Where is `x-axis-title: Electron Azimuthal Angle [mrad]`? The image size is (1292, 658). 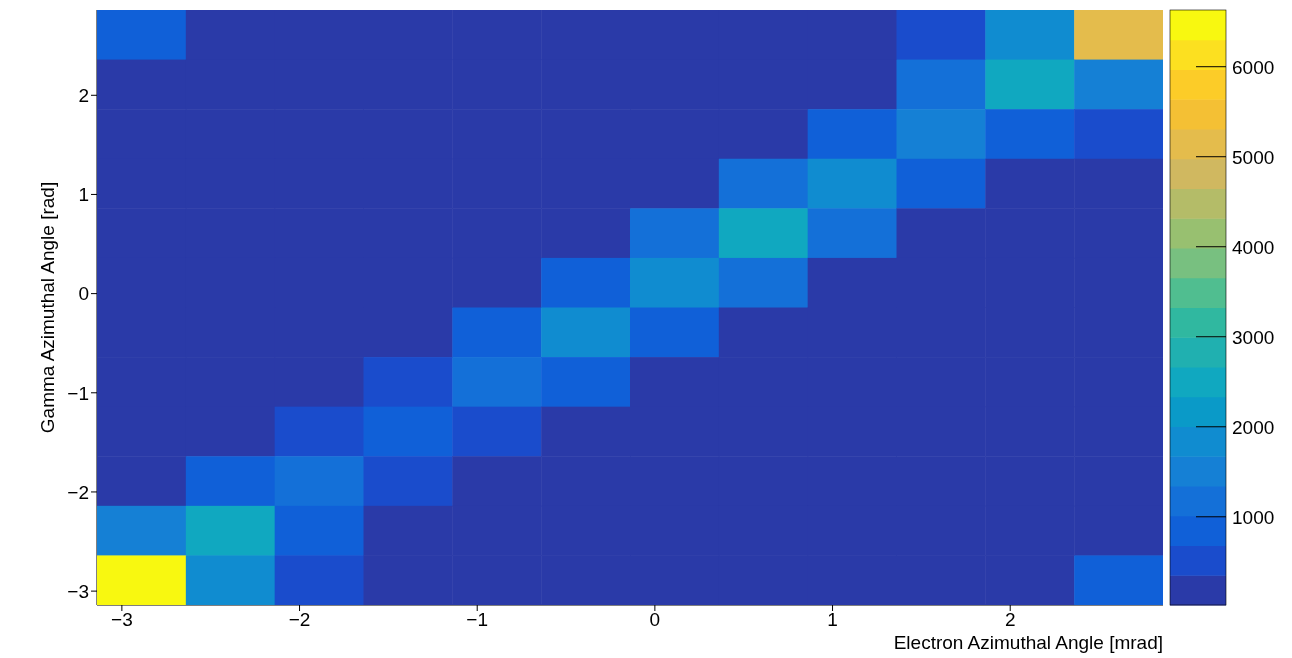 x-axis-title: Electron Azimuthal Angle [mrad] is located at coordinates (1028, 643).